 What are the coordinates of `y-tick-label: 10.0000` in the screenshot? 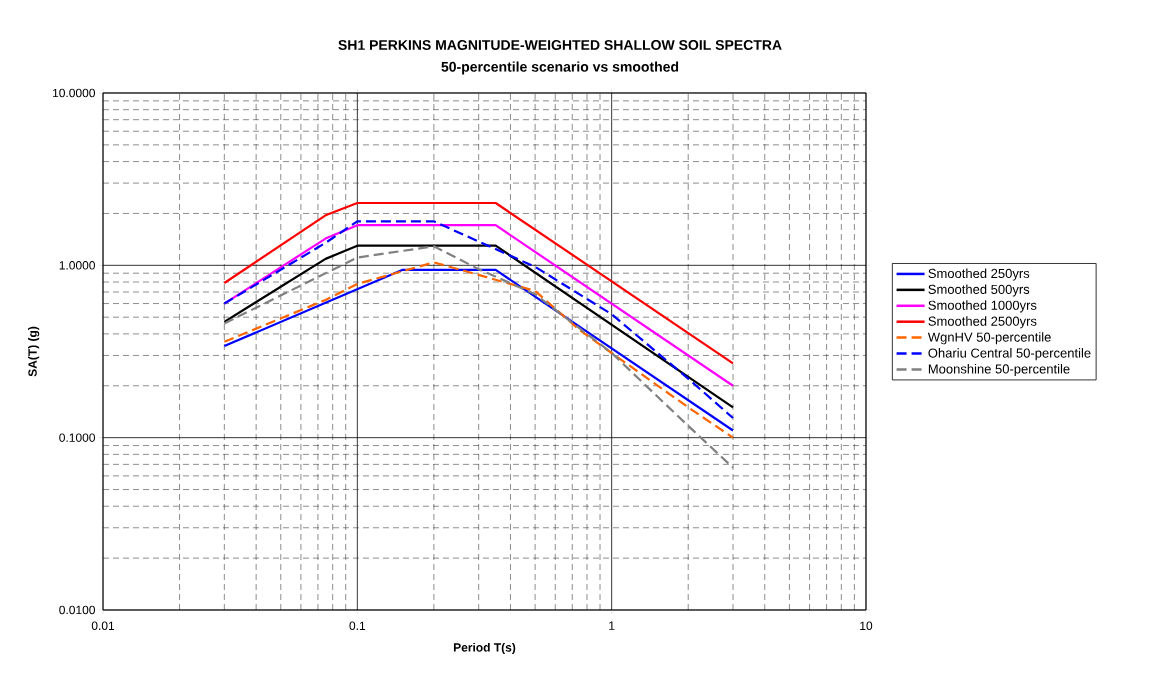 It's located at (74, 93).